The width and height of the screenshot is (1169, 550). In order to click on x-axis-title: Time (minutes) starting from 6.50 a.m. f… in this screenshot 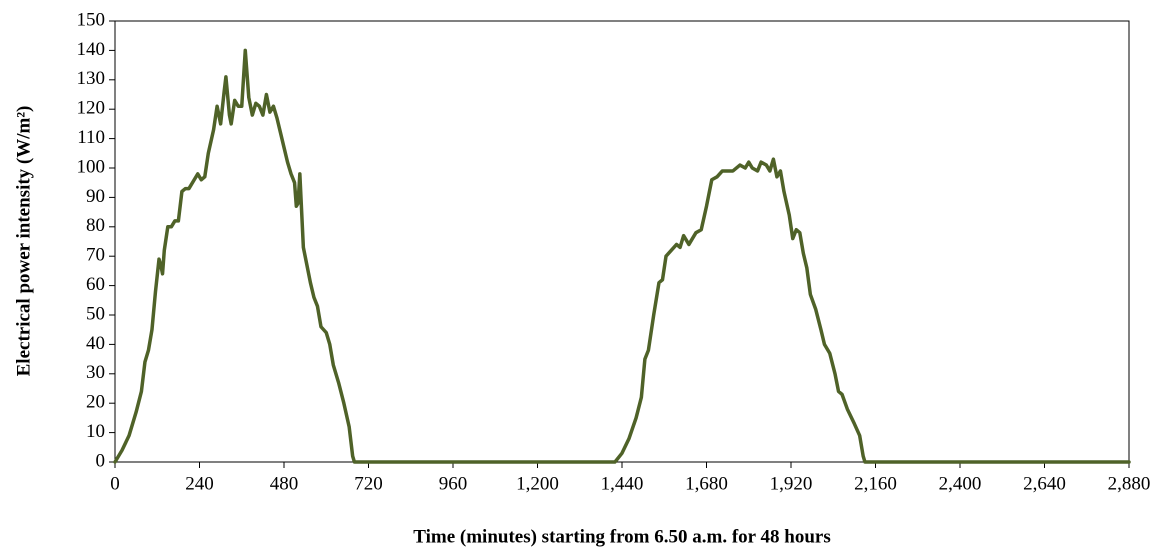, I will do `click(621, 536)`.